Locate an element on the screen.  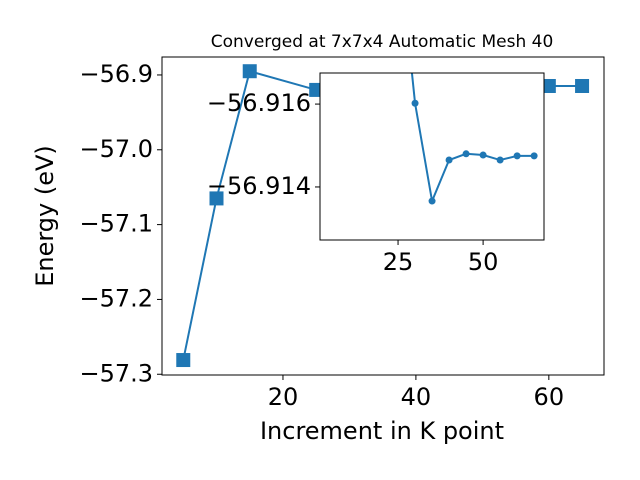
y-tick-label: −56.916 is located at coordinates (259, 103).